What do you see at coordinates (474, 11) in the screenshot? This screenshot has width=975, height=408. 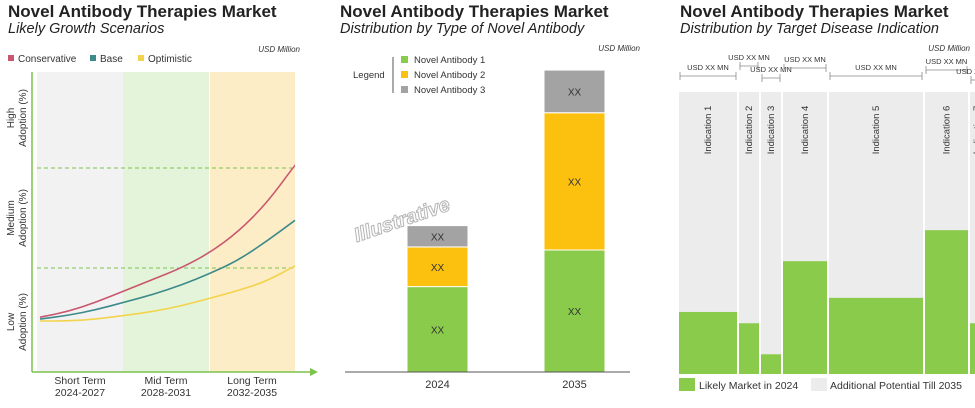 I see `panel2-title: Novel Antibody Therapies Market` at bounding box center [474, 11].